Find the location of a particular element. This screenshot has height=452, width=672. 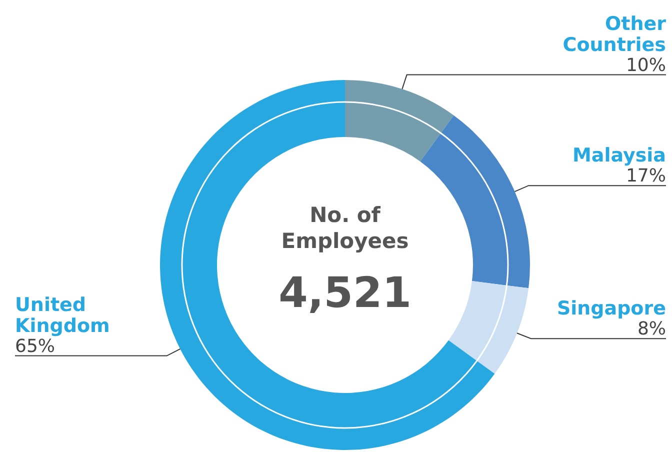

slice-label: United Kingdom is located at coordinates (62, 315).